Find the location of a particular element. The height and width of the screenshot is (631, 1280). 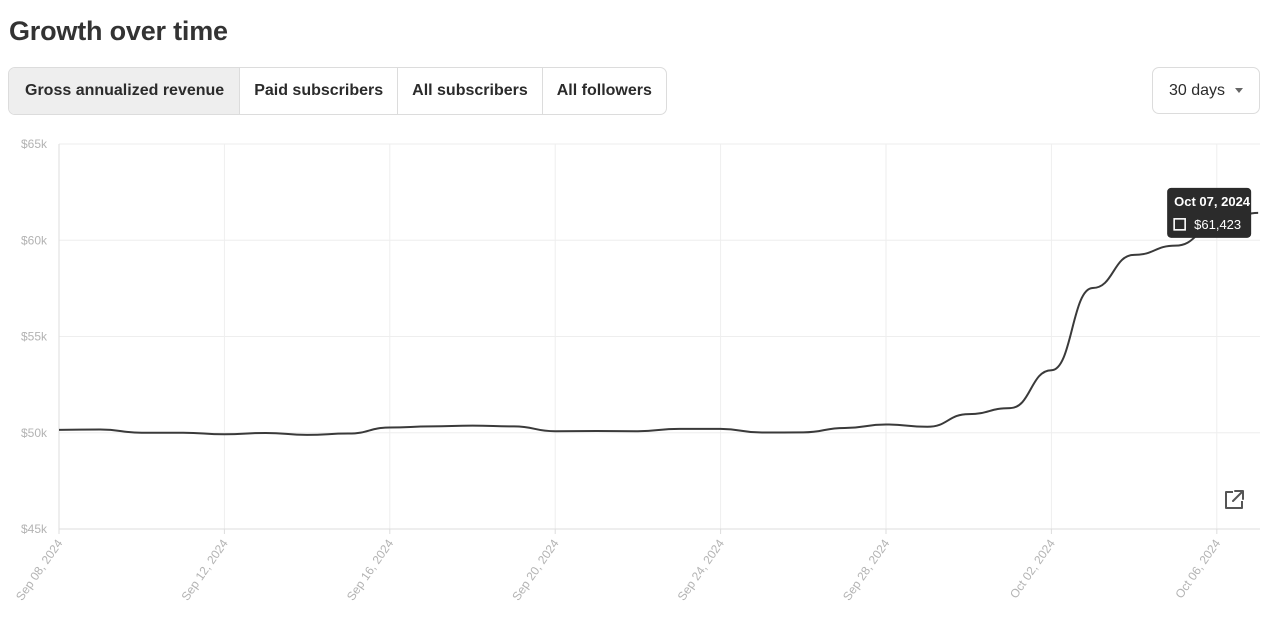

x-tick-label: Sep 28, 2024 is located at coordinates (866, 569).